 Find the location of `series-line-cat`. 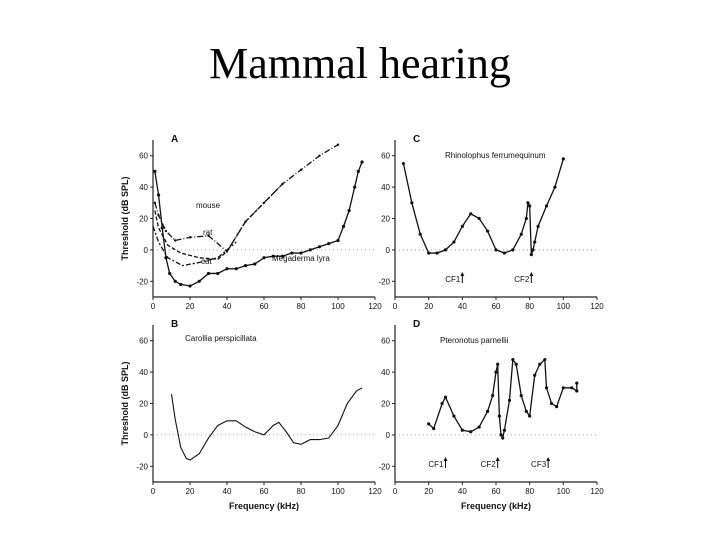

series-line-cat is located at coordinates (194, 246).